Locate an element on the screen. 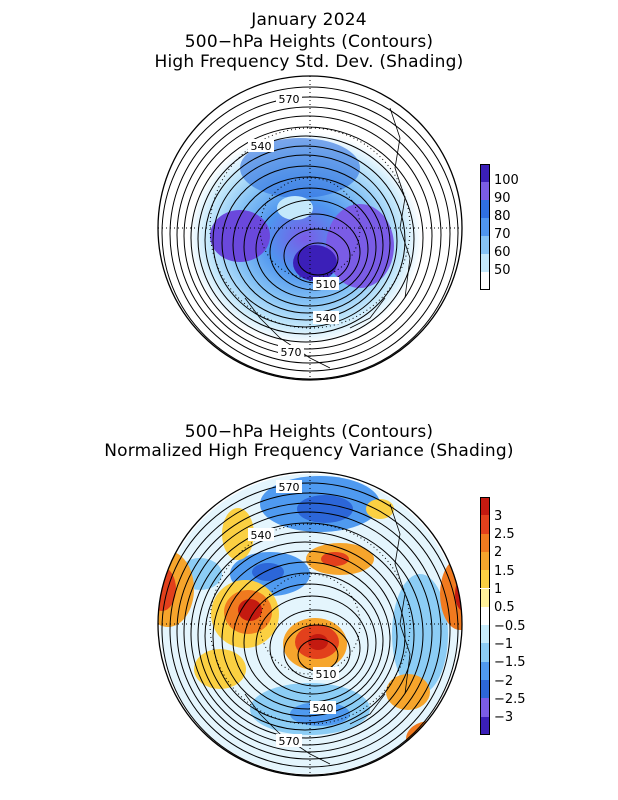  top-title-line2: 500−hPa Heights (Contours) is located at coordinates (309, 42).